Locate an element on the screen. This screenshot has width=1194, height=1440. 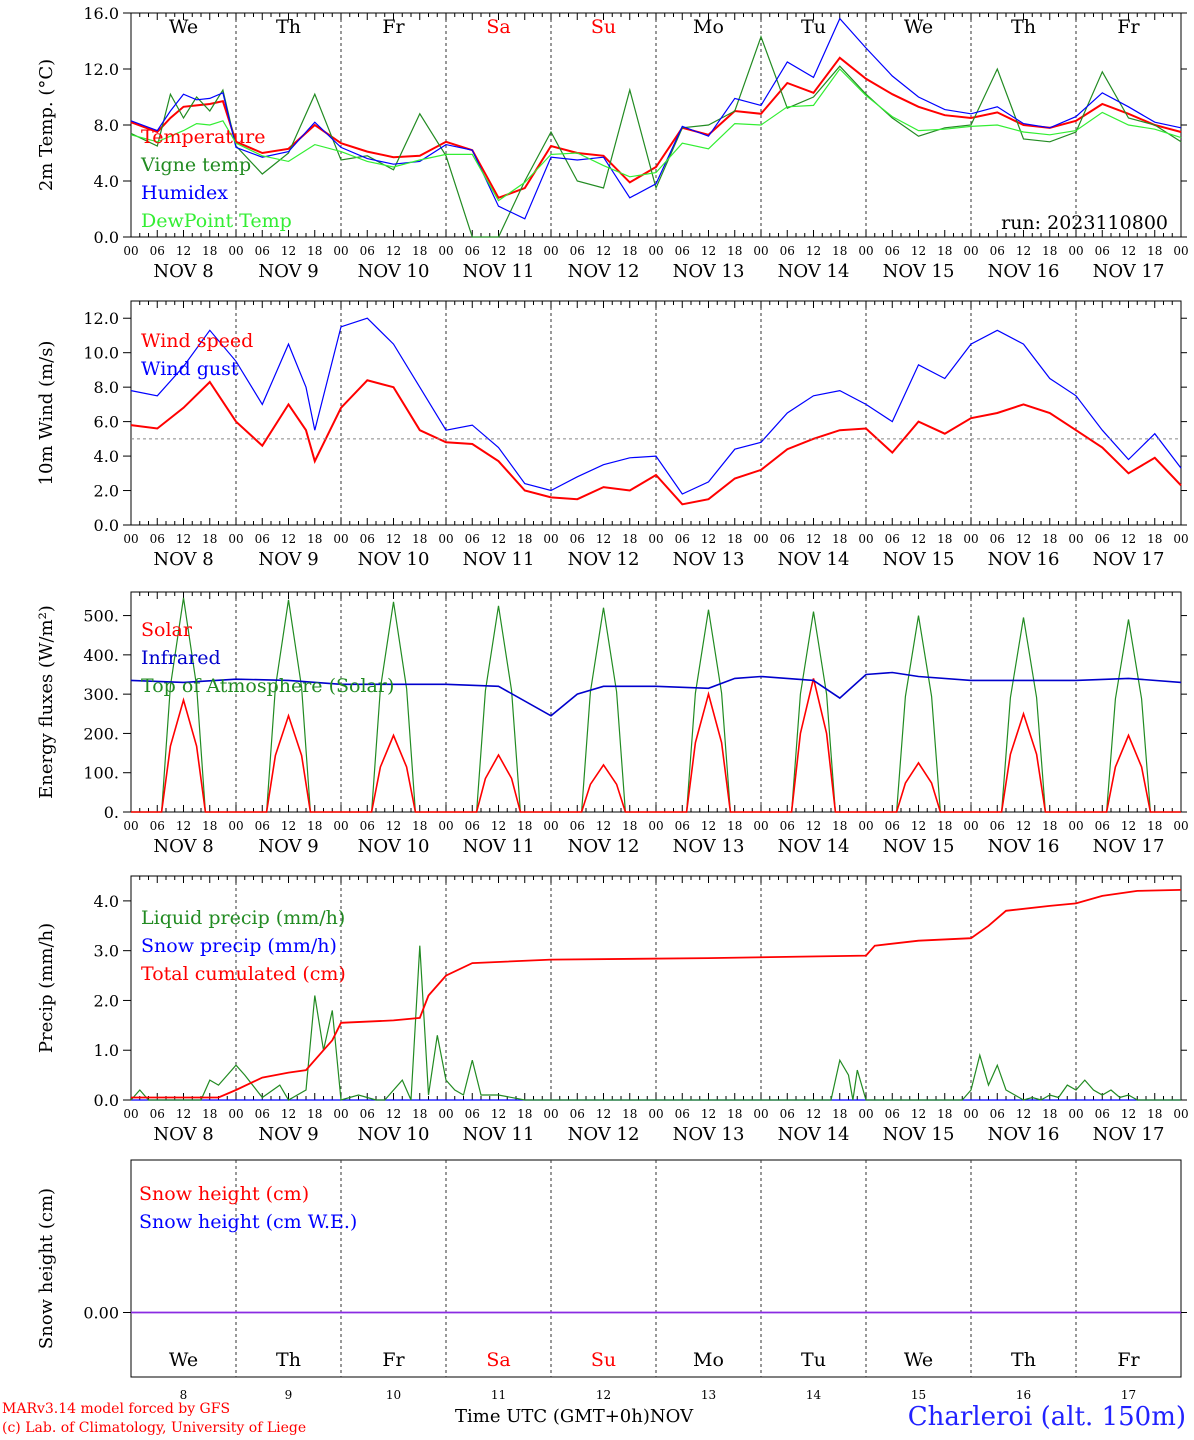
series-line-infrared is located at coordinates (656, 694).